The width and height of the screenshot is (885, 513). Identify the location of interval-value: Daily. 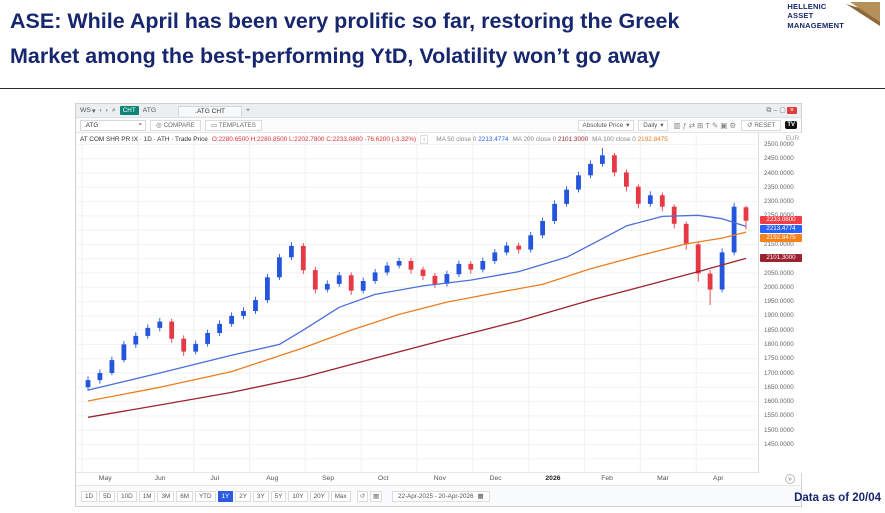
(650, 125).